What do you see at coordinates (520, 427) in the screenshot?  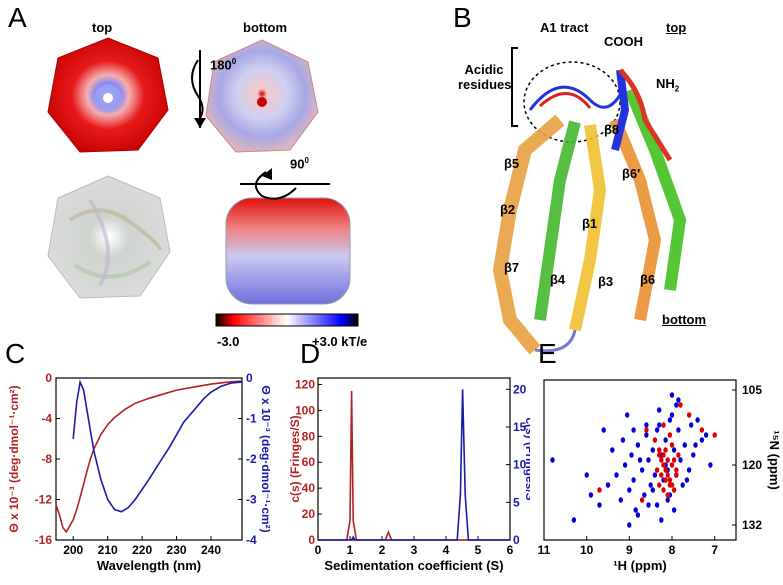 I see `y-tick-label-right: 15` at bounding box center [520, 427].